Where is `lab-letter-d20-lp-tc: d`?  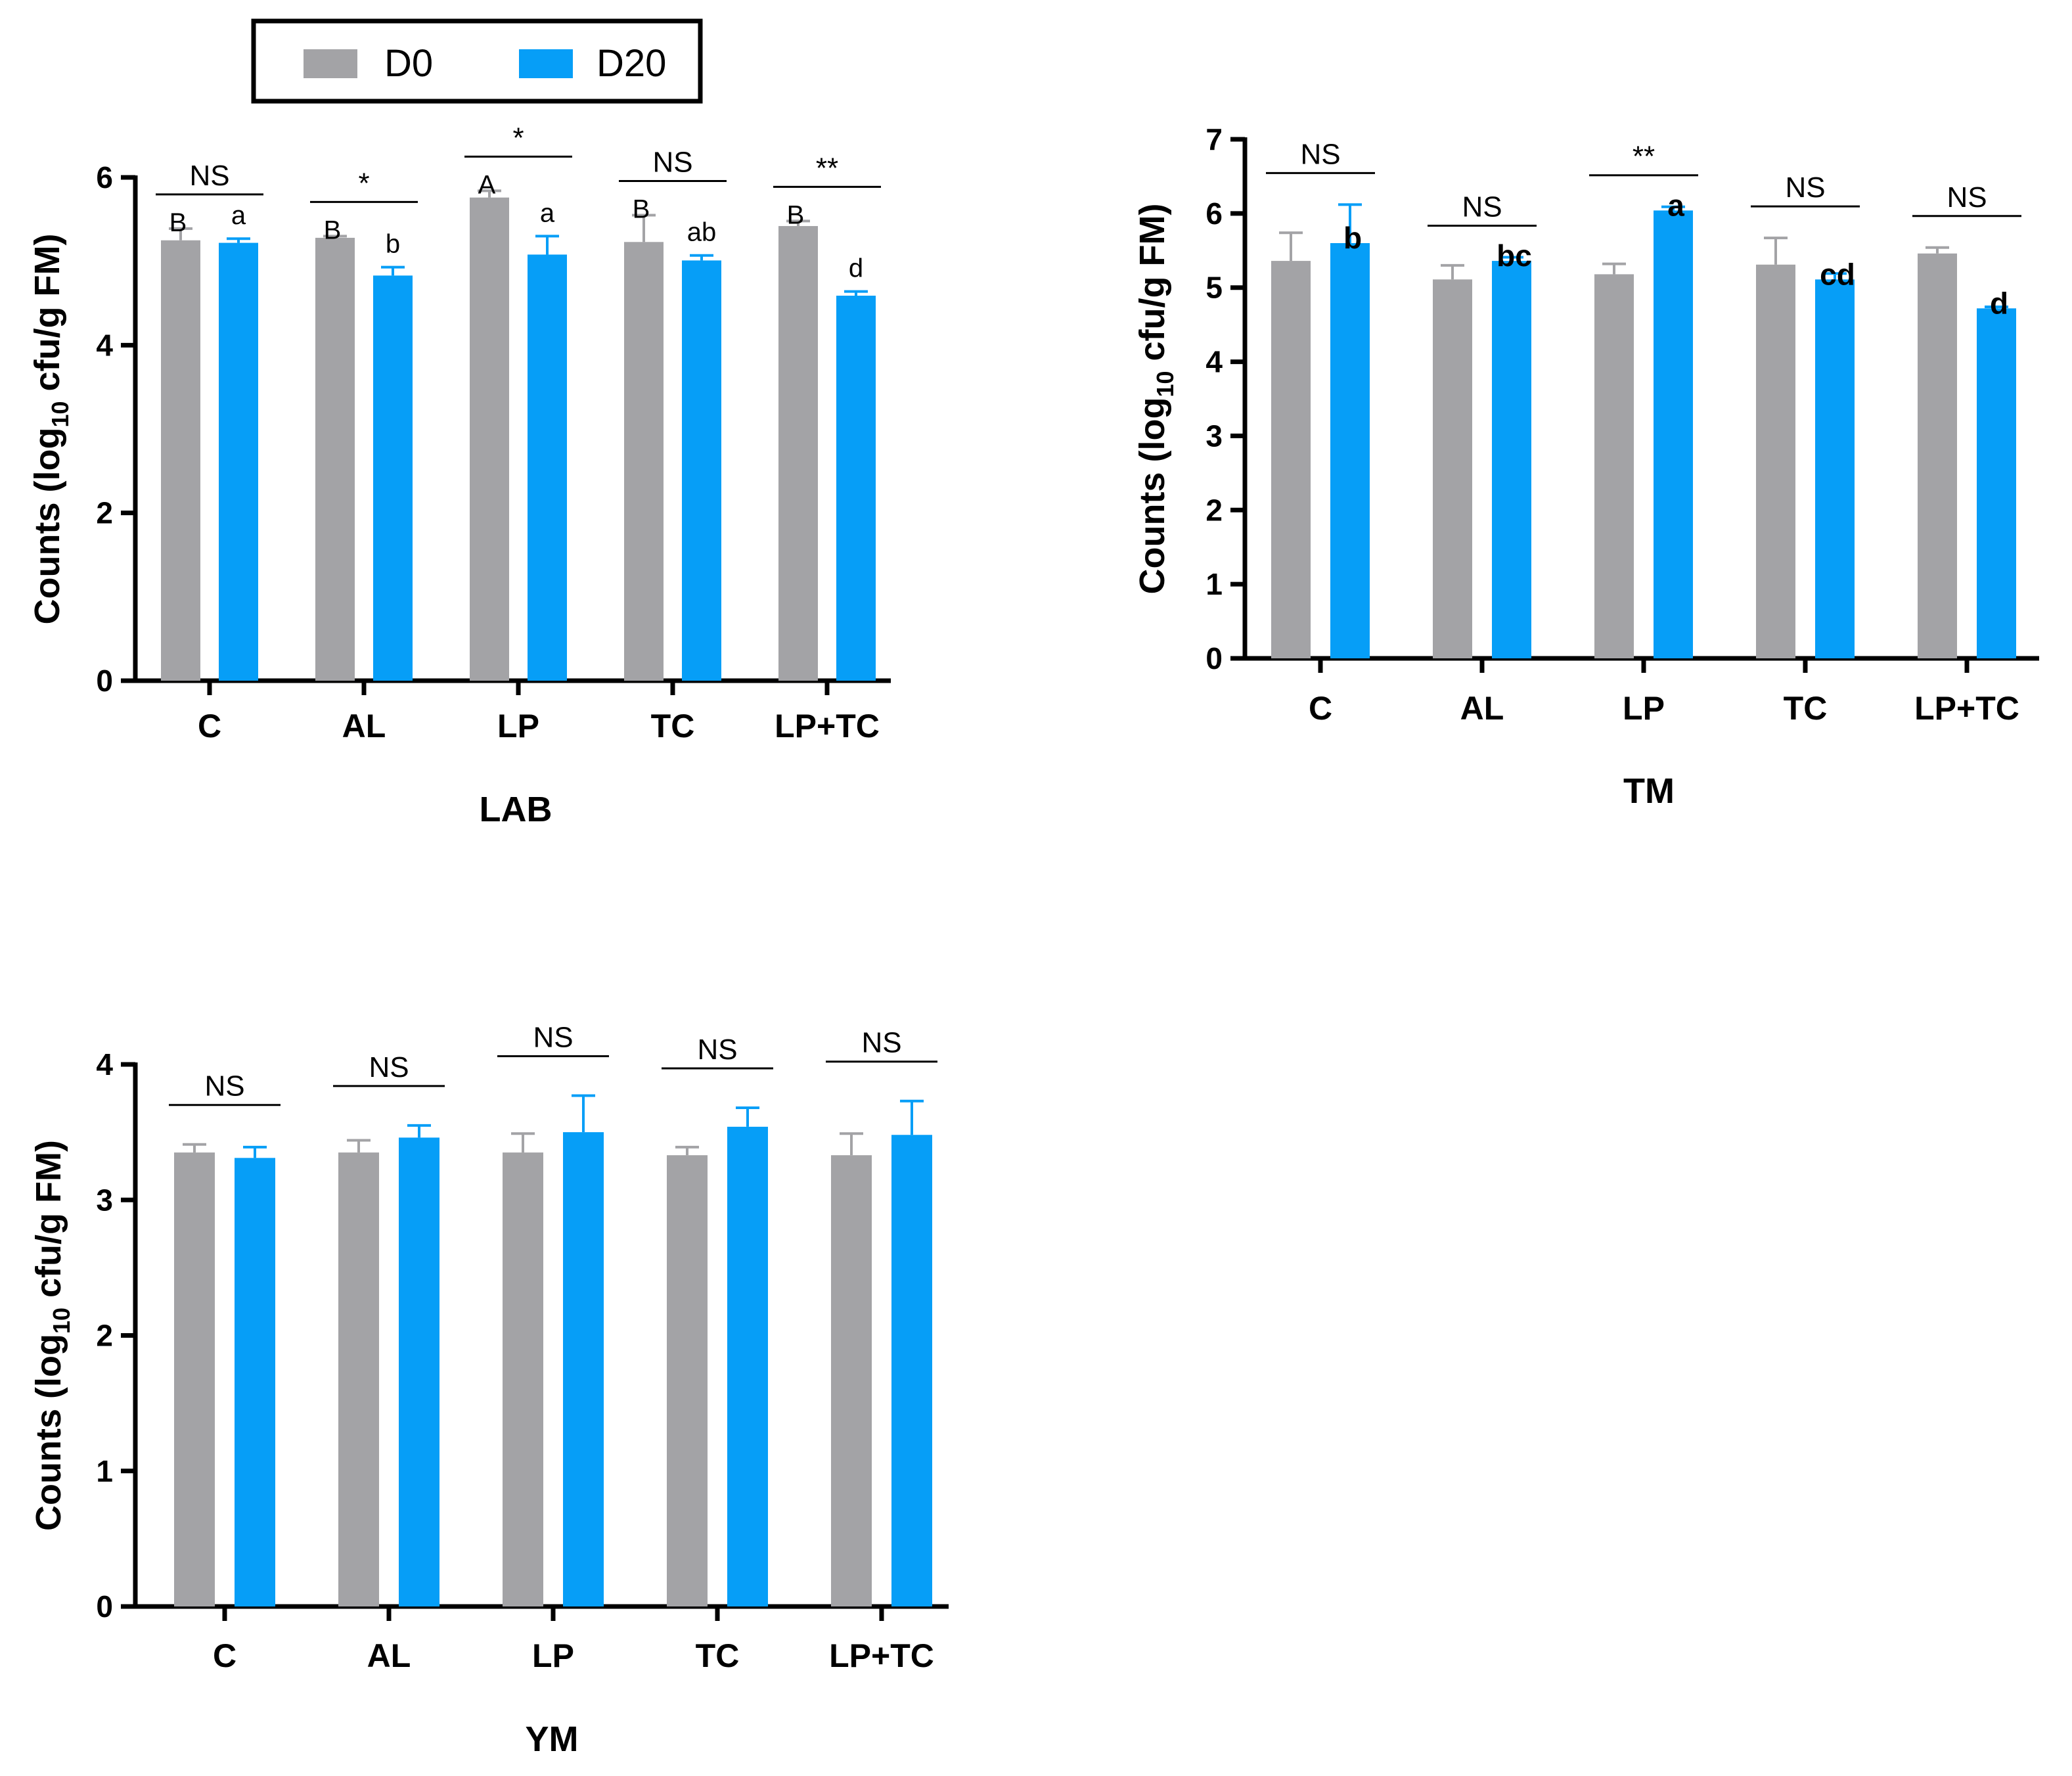 lab-letter-d20-lp-tc: d is located at coordinates (856, 268).